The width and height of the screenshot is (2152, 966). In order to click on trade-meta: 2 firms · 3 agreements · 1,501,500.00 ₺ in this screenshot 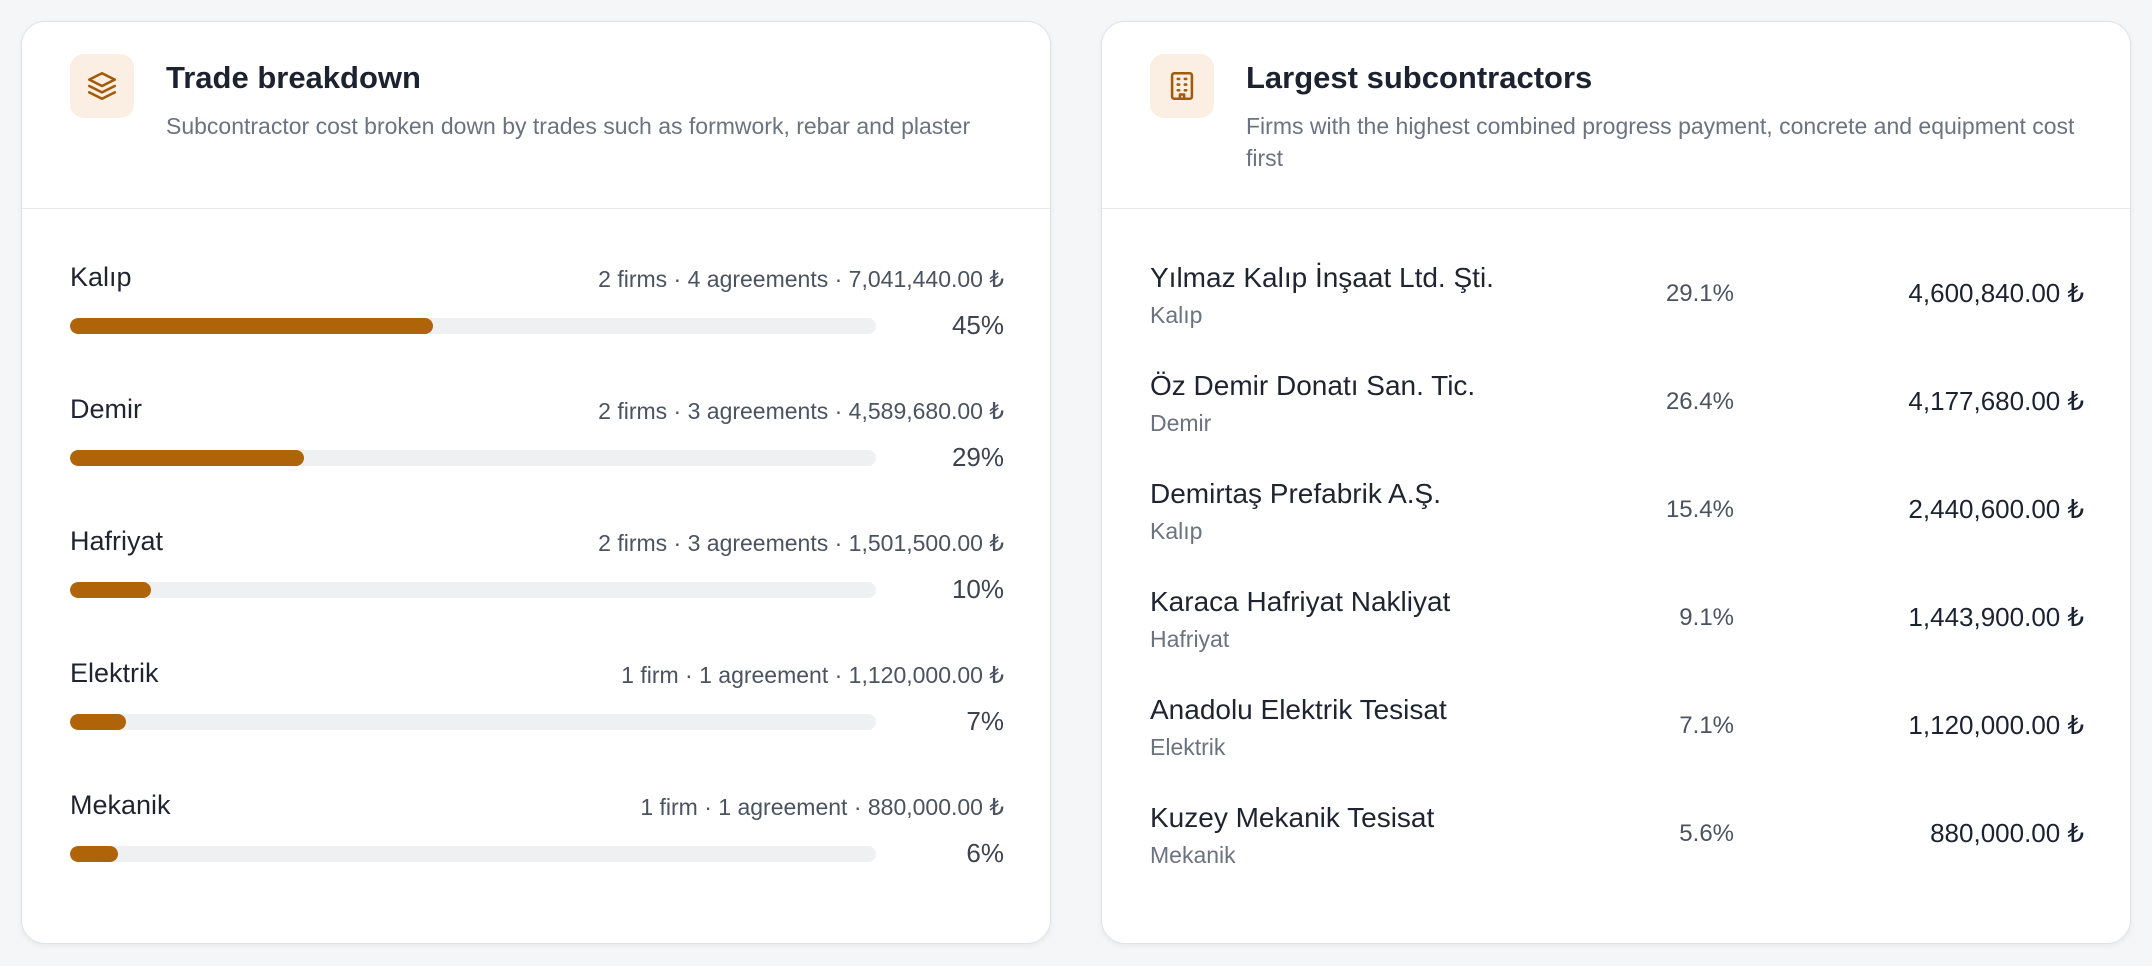, I will do `click(801, 543)`.